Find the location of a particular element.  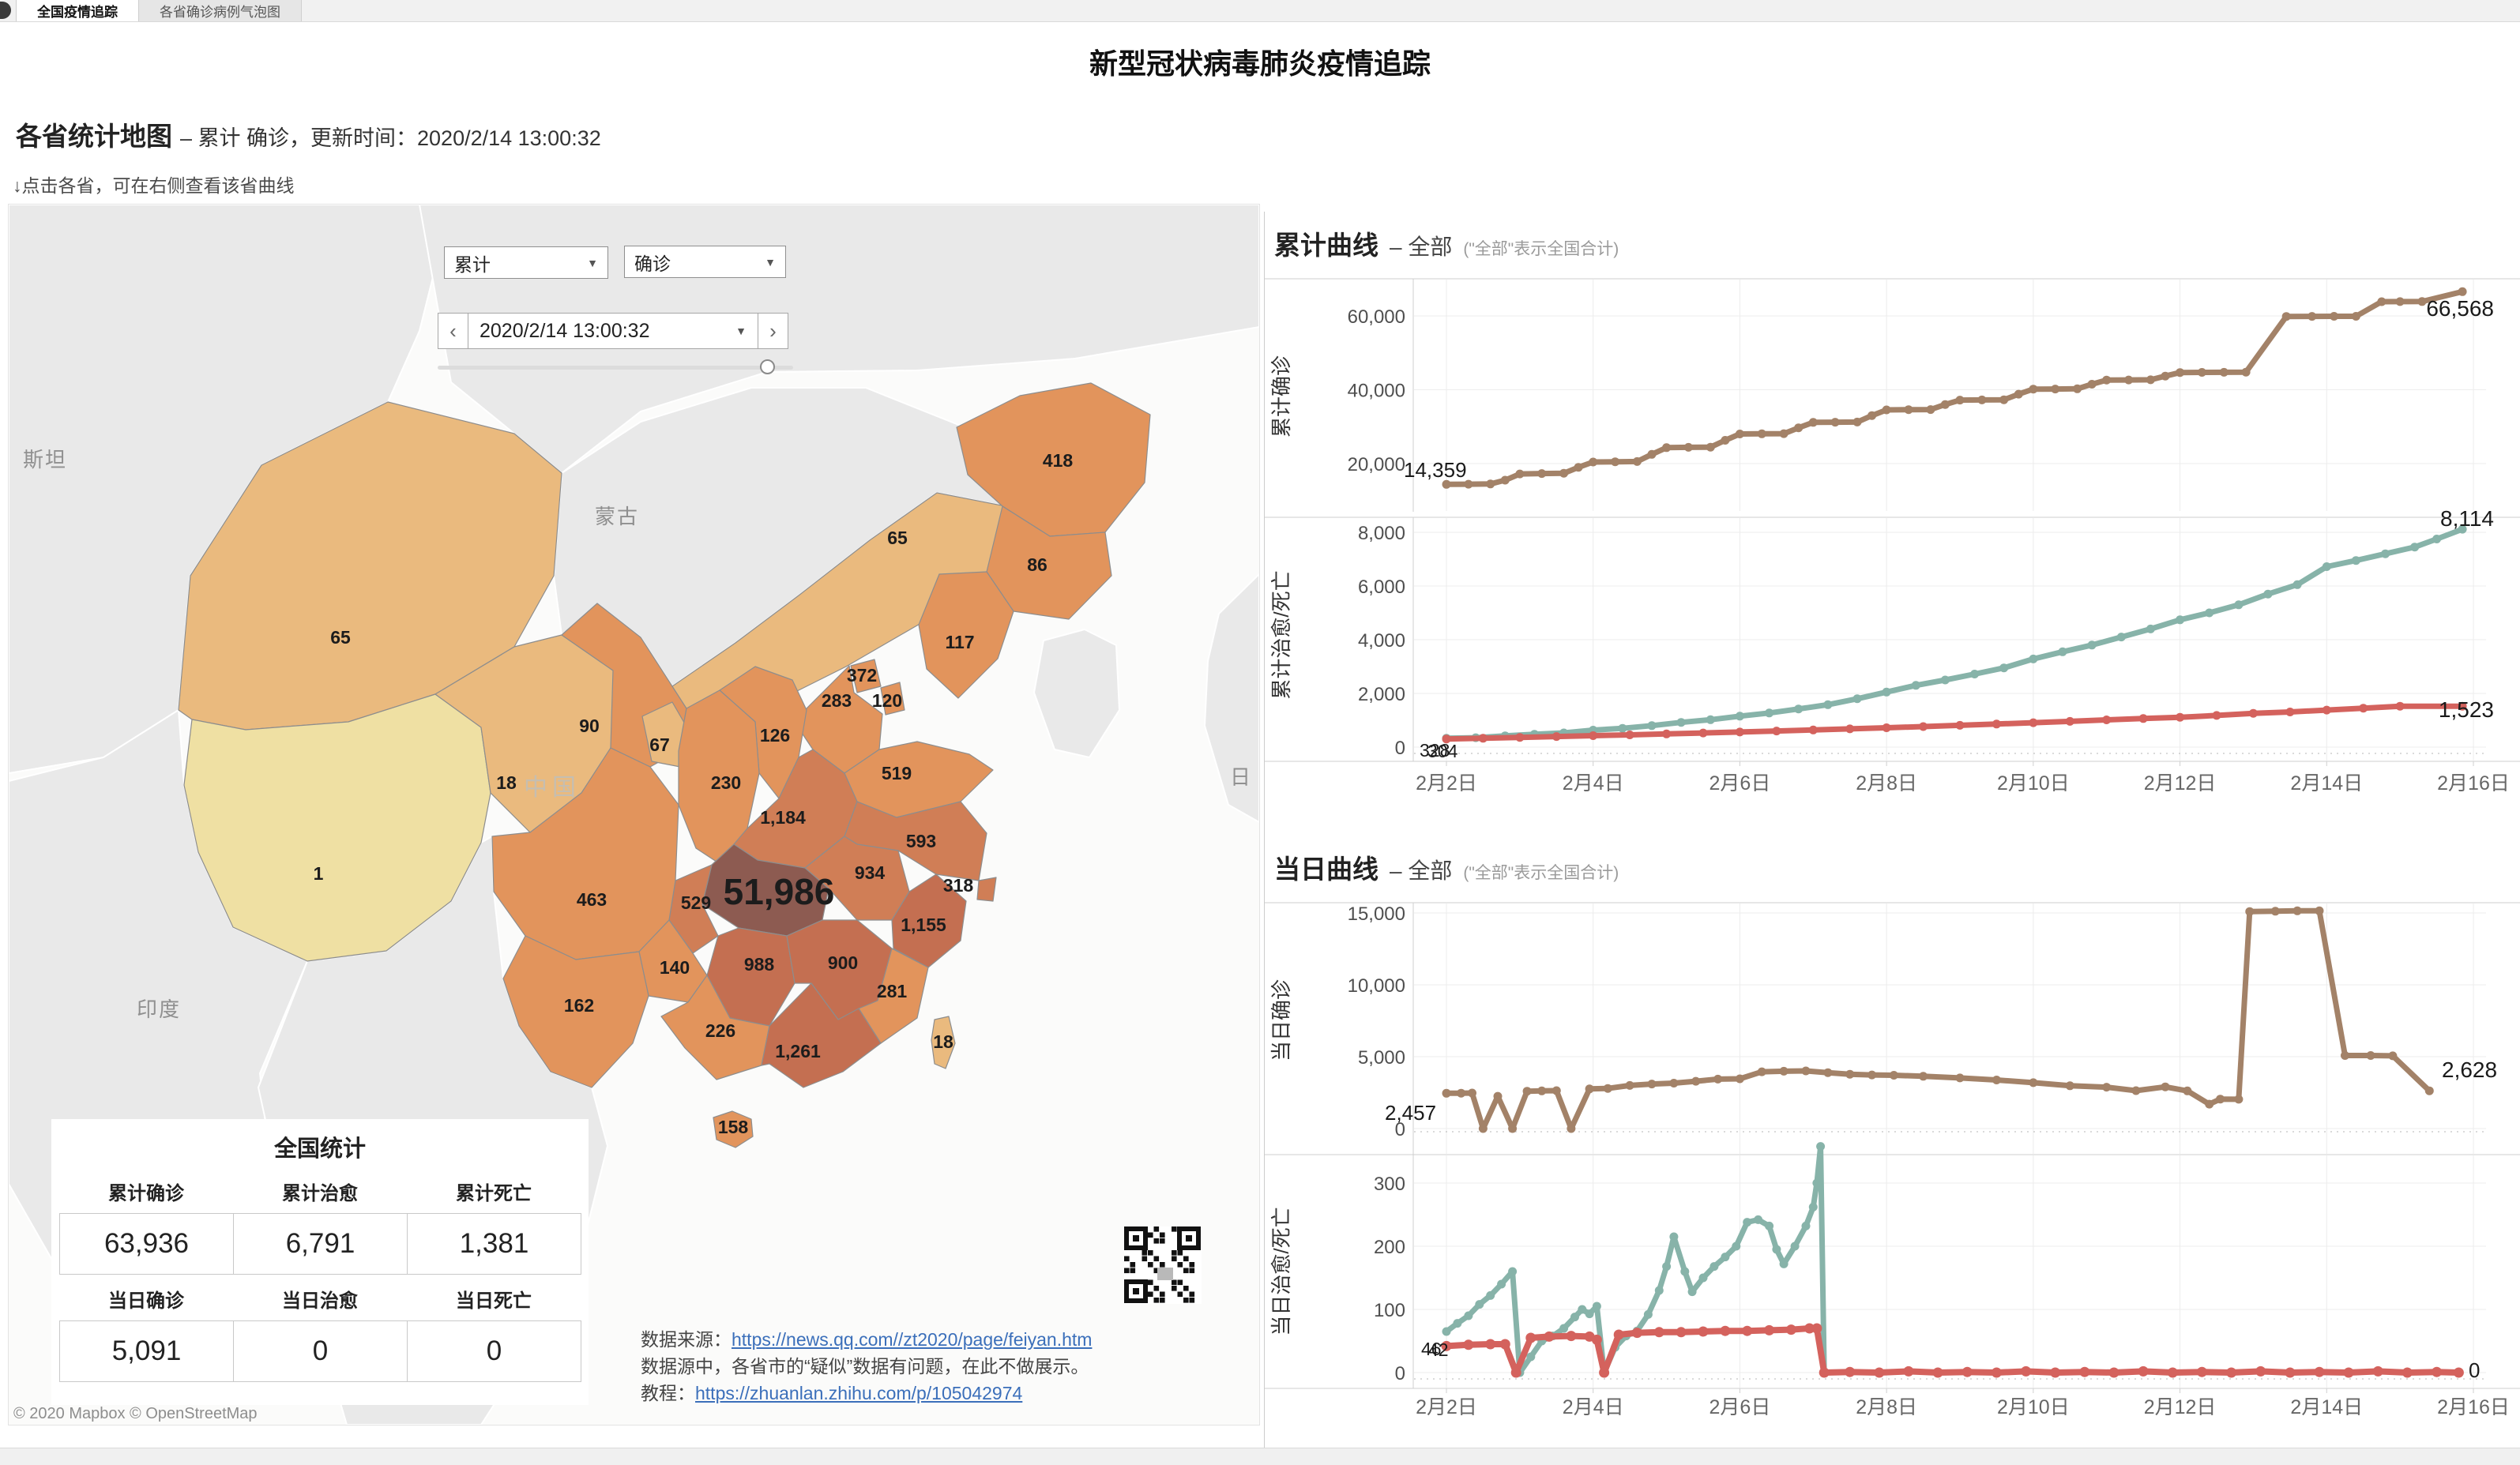

chevron-down-icon: ▼ is located at coordinates (770, 262).